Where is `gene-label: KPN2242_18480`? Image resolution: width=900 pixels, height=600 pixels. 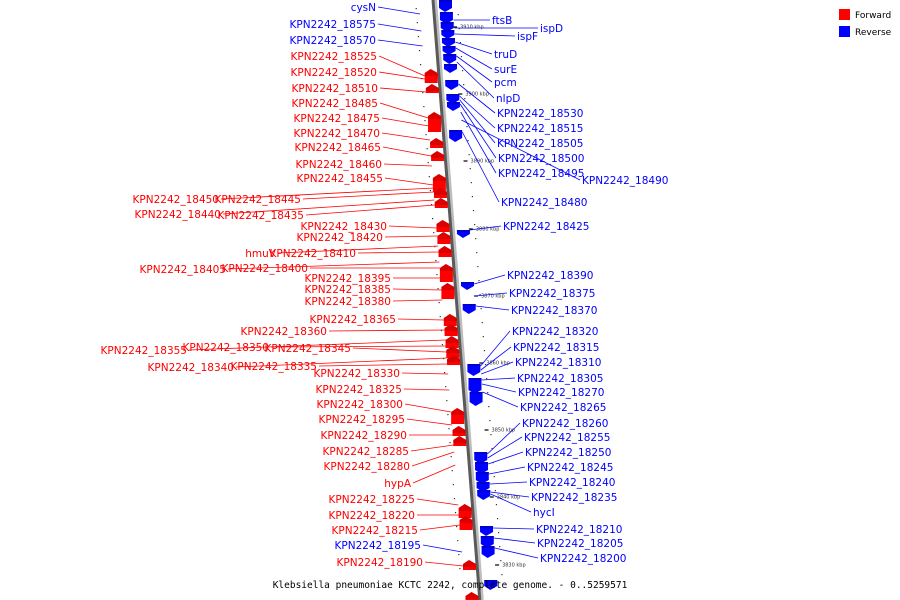
gene-label: KPN2242_18480 is located at coordinates (544, 203).